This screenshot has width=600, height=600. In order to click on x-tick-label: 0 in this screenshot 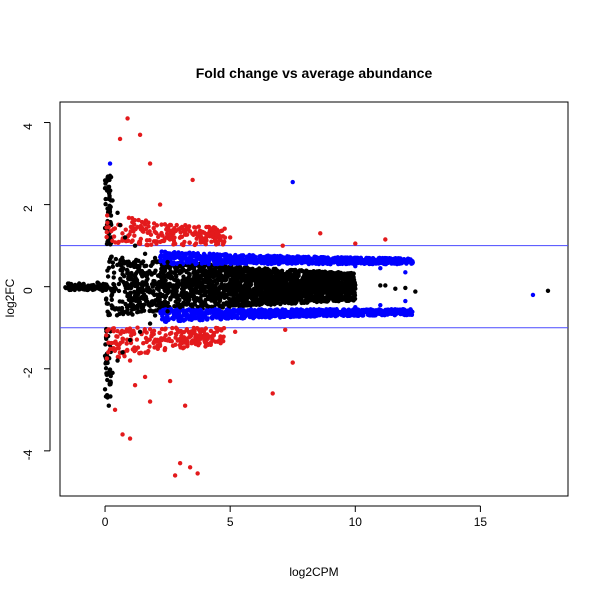, I will do `click(105, 522)`.